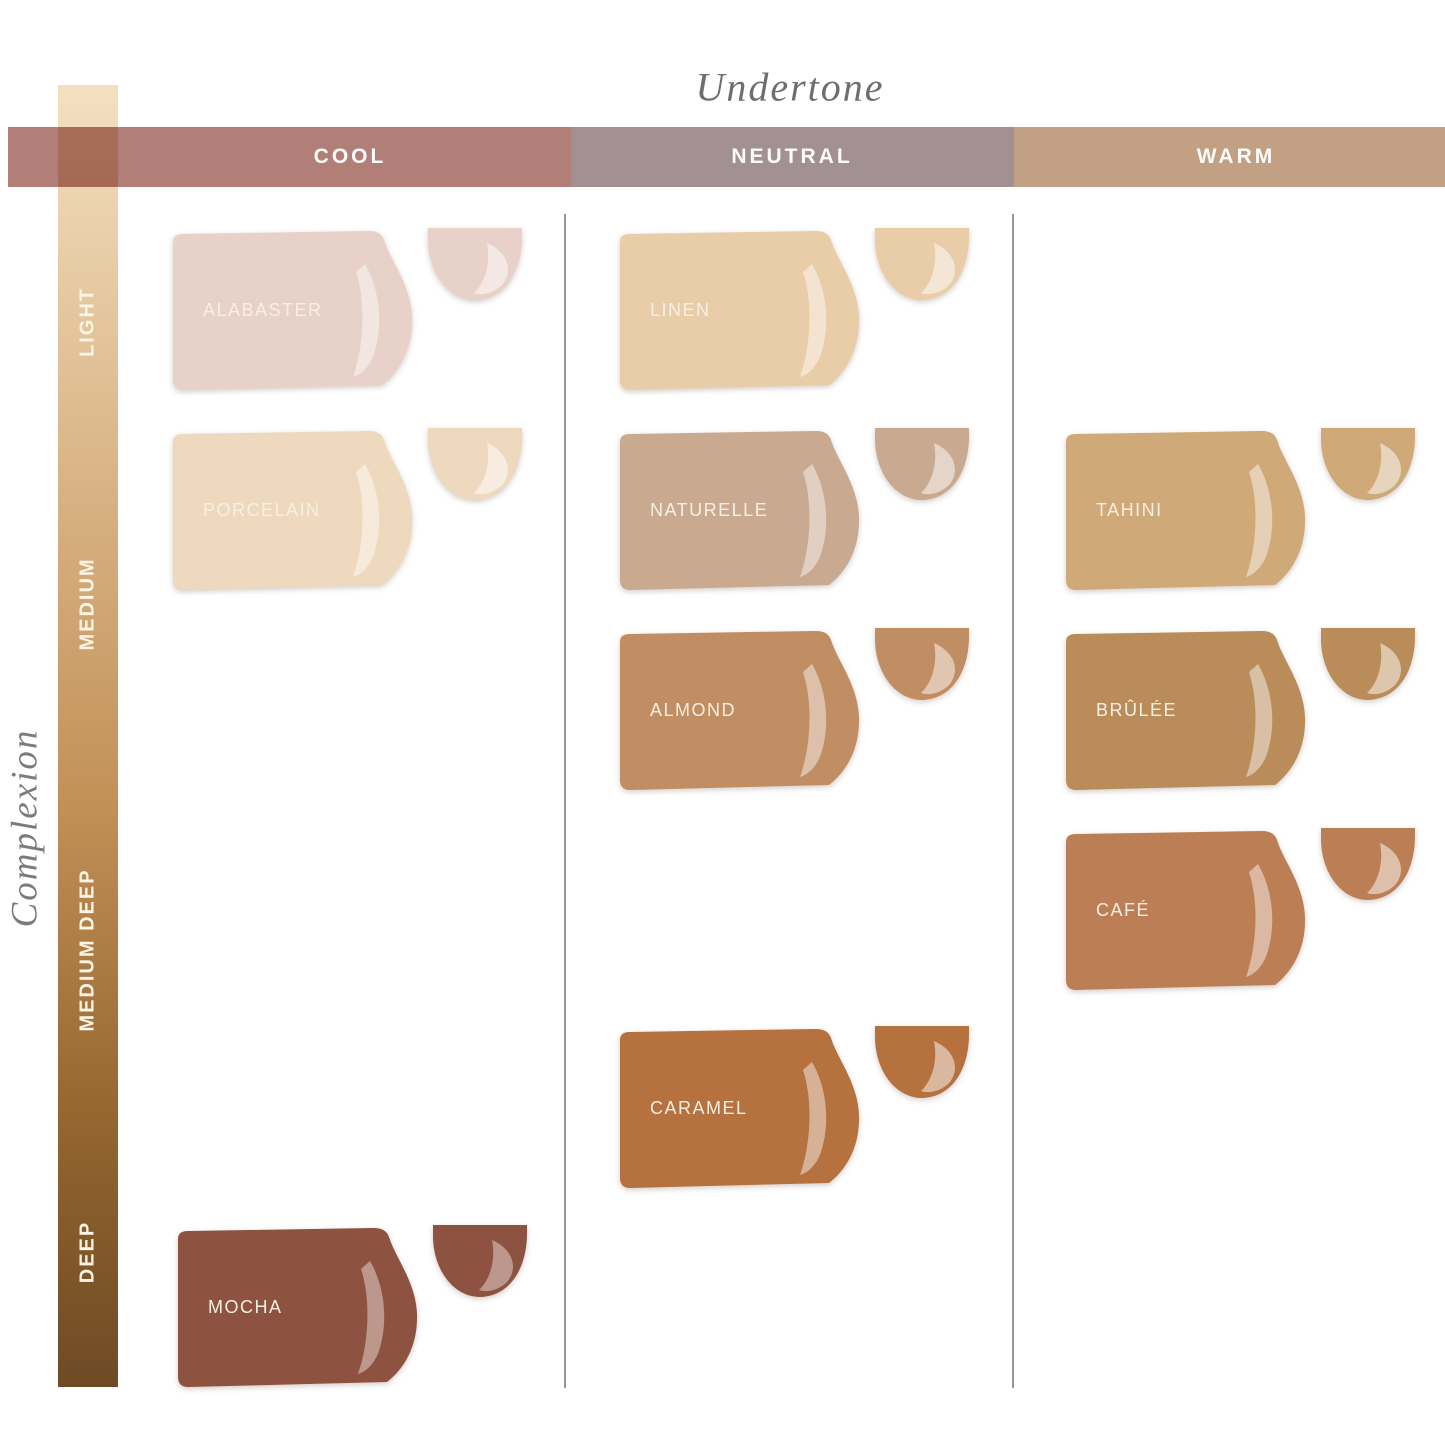  I want to click on shade-swatch-porcelain: PORCELAIN, so click(344, 513).